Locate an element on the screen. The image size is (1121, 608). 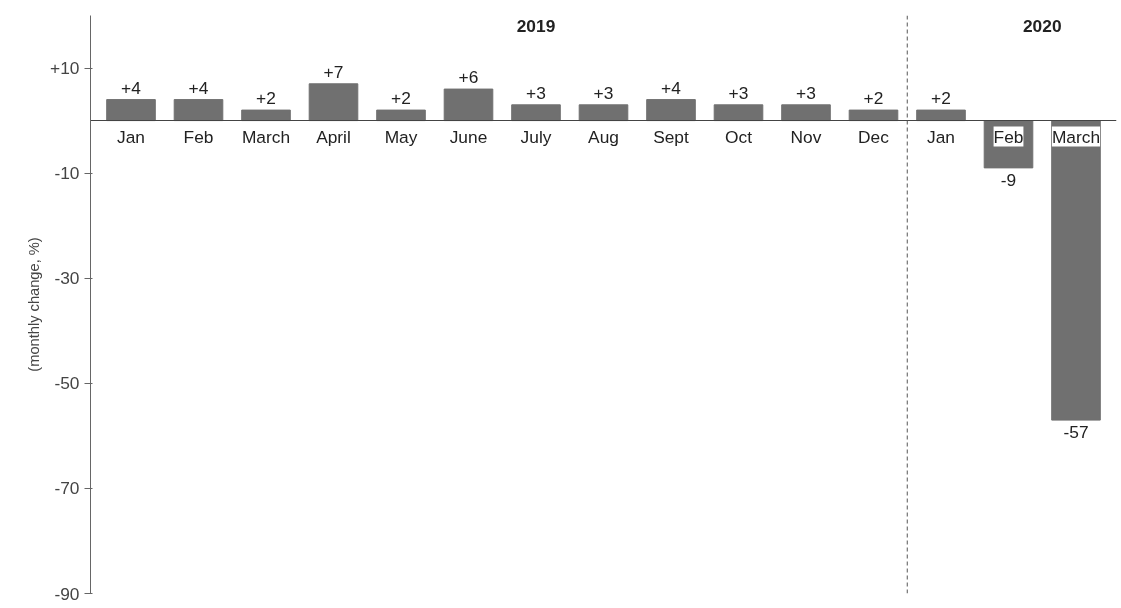
x-tick-label: Nov is located at coordinates (806, 136).